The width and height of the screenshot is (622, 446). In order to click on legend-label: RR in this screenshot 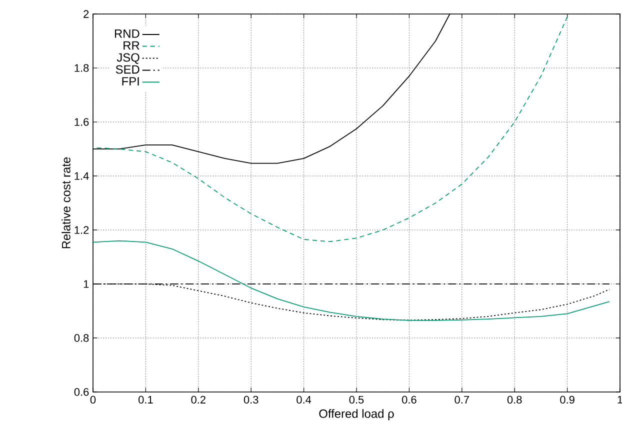, I will do `click(132, 45)`.